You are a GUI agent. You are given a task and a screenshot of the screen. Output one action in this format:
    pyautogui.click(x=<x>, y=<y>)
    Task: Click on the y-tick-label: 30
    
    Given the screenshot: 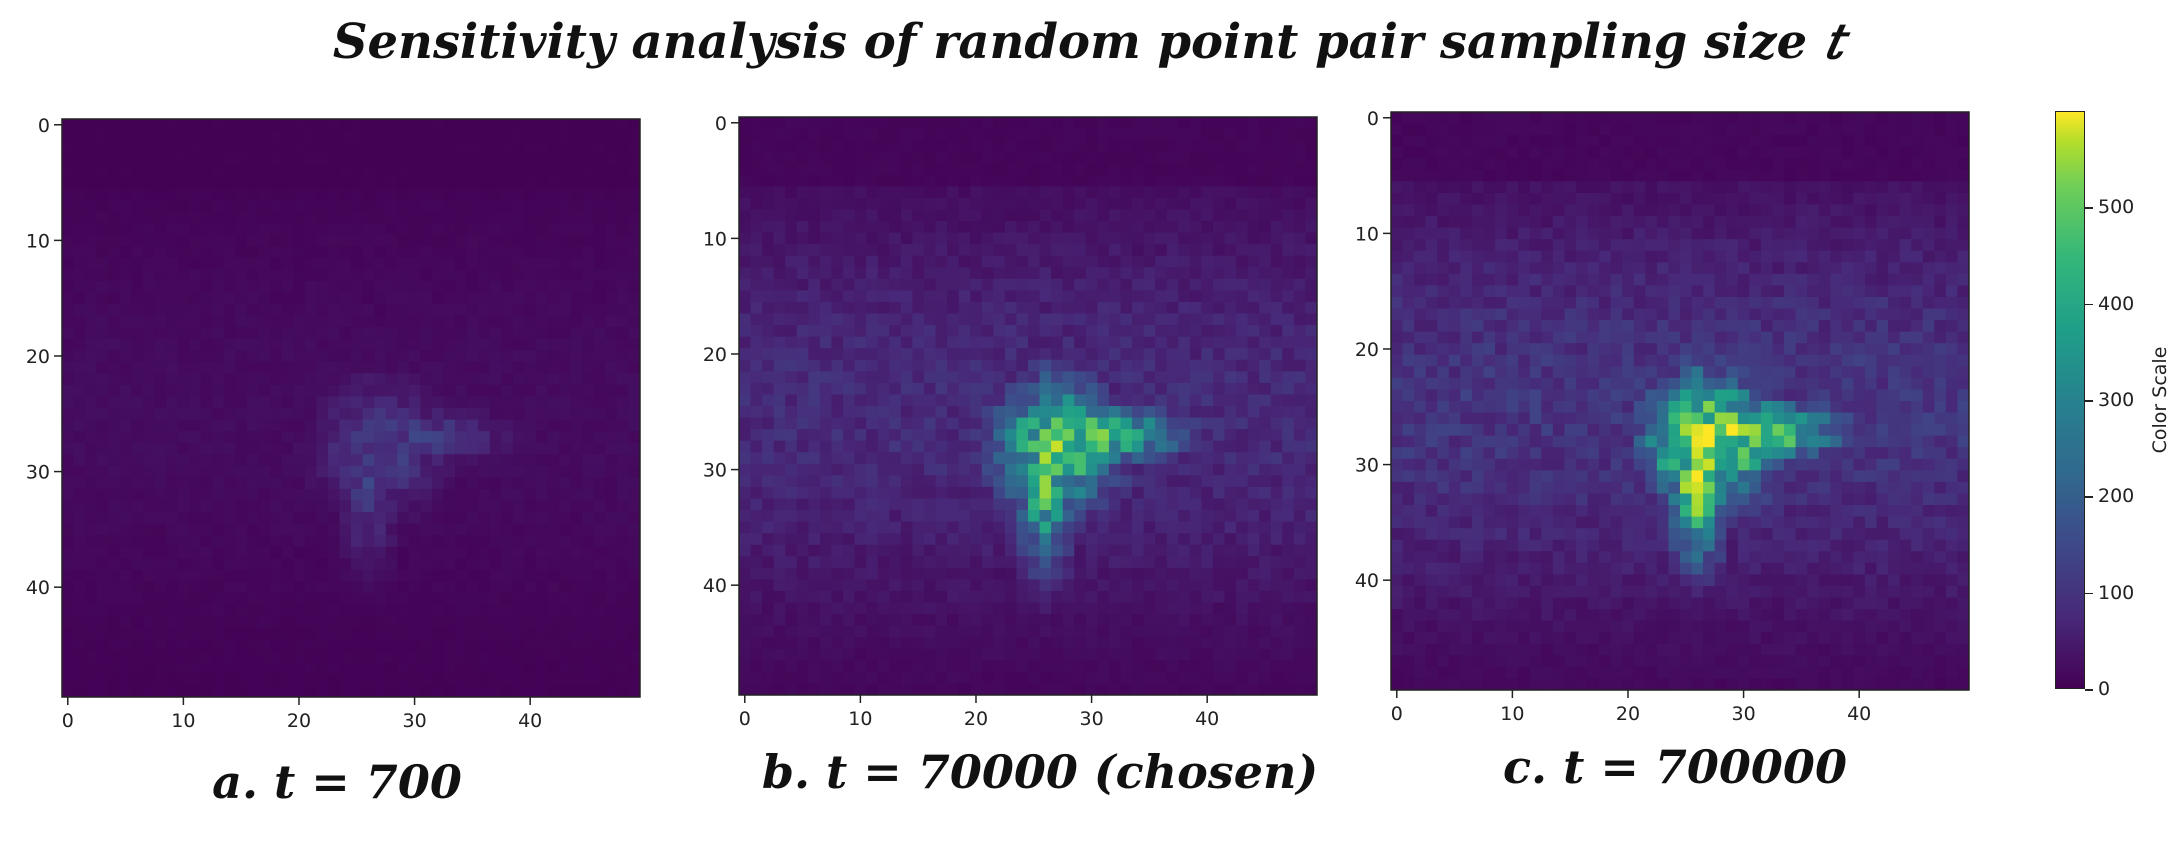 What is the action you would take?
    pyautogui.click(x=38, y=473)
    